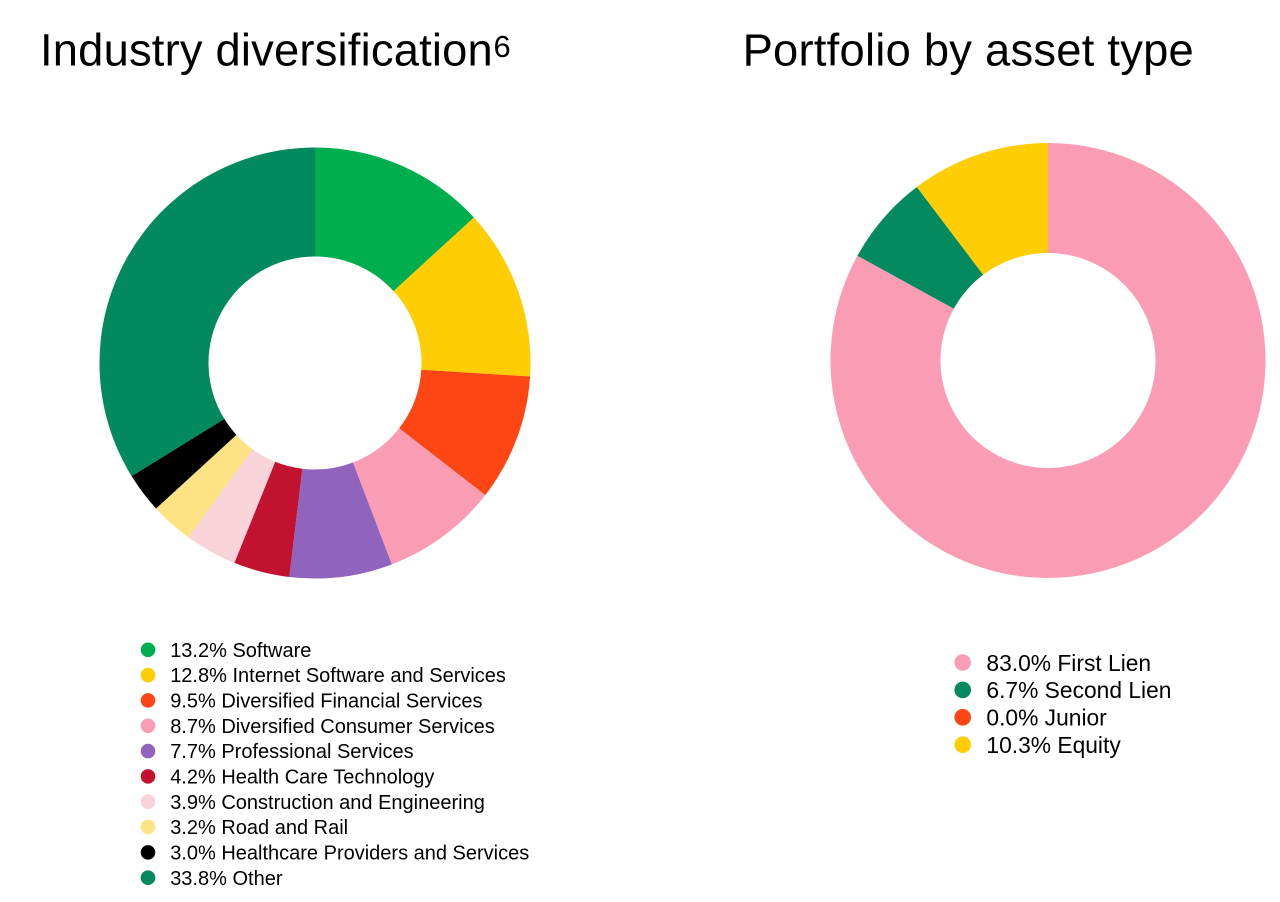 This screenshot has height=902, width=1280. Describe the element at coordinates (226, 879) in the screenshot. I see `svg-text: 33.8% Other` at that location.